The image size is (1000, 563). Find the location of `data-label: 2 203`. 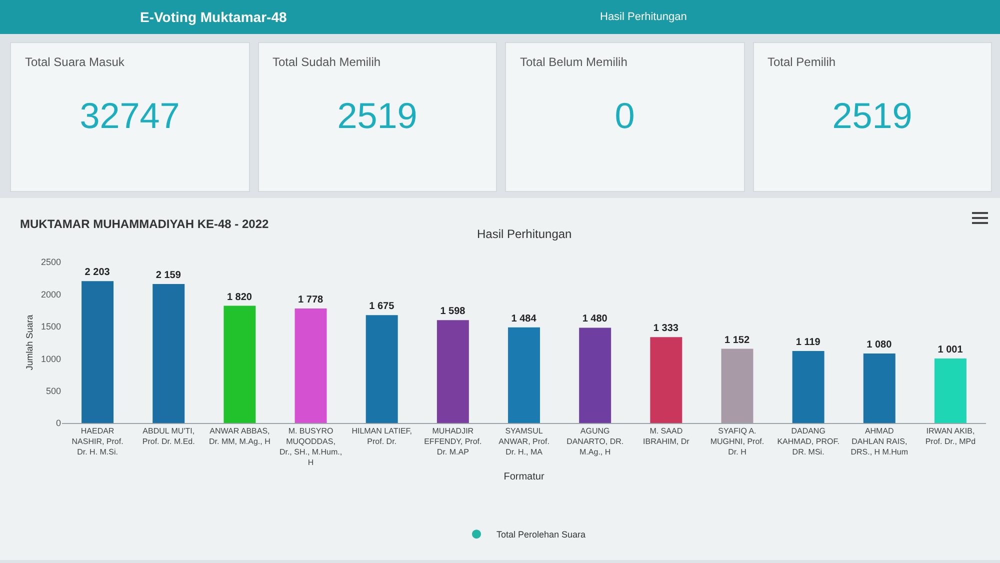

data-label: 2 203 is located at coordinates (97, 272).